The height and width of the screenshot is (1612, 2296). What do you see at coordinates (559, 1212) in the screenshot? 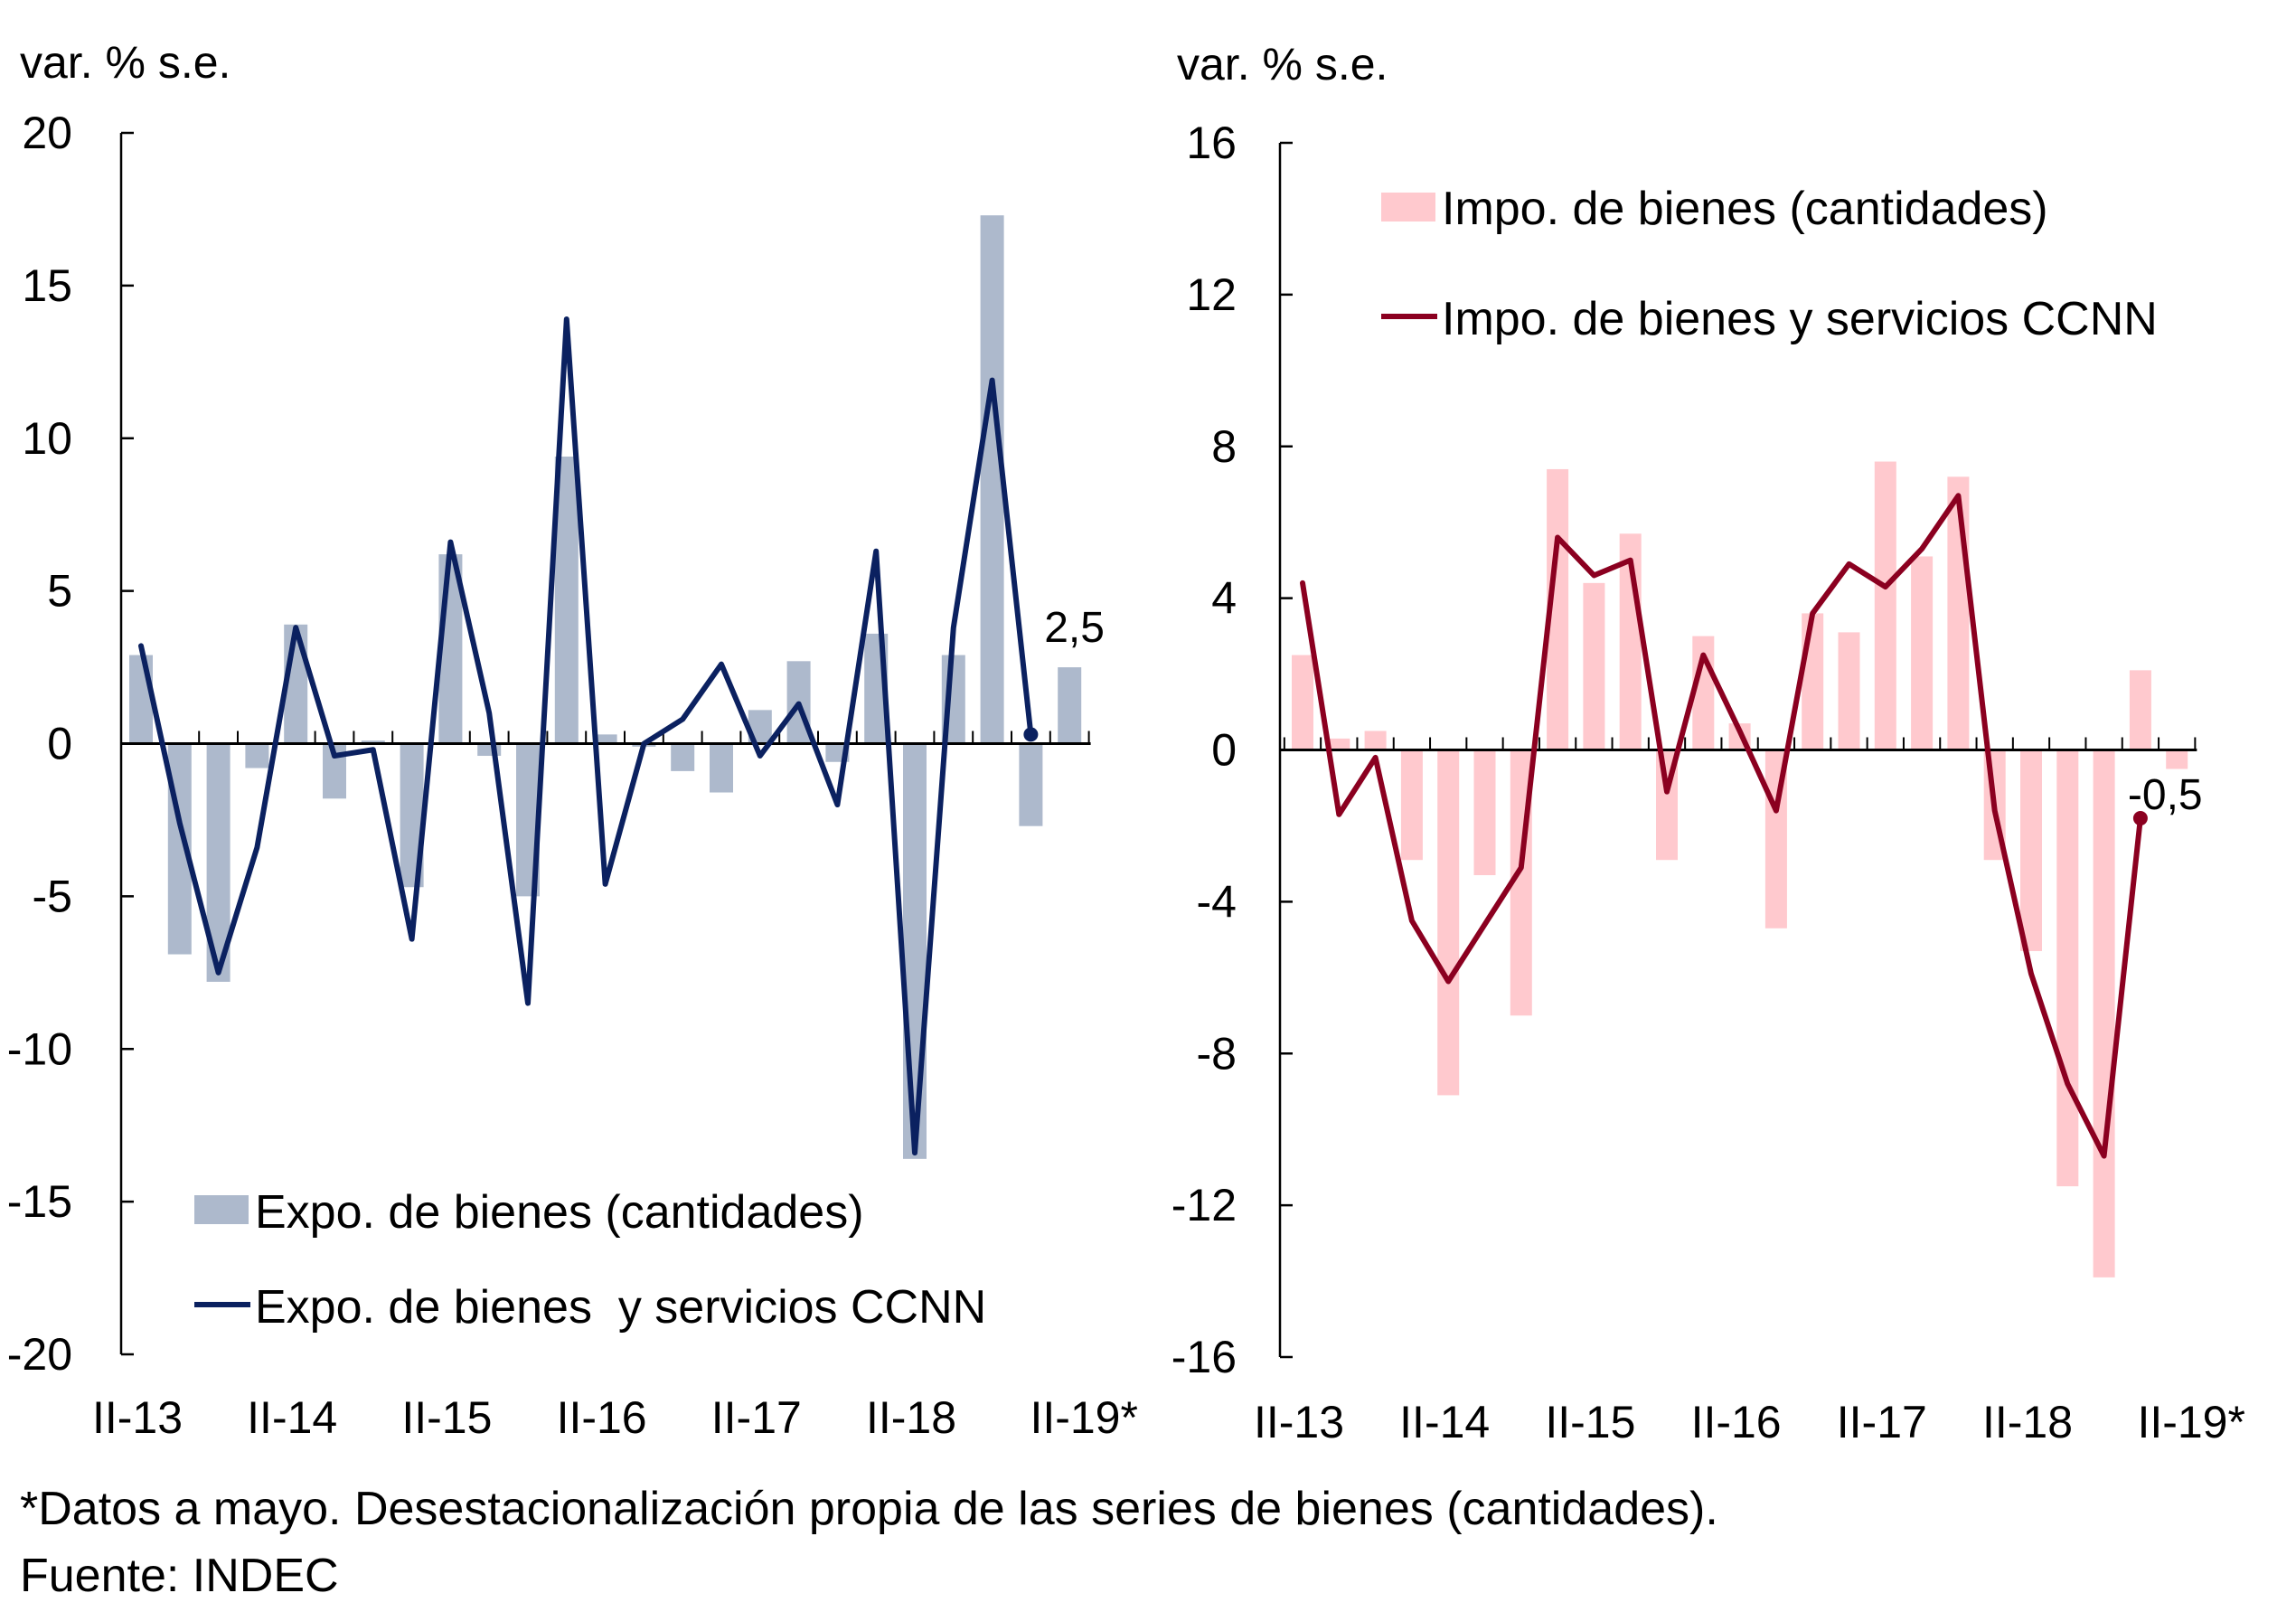
I see `legend-label-expo-bienes: Expo. de bienes (cantidades)` at bounding box center [559, 1212].